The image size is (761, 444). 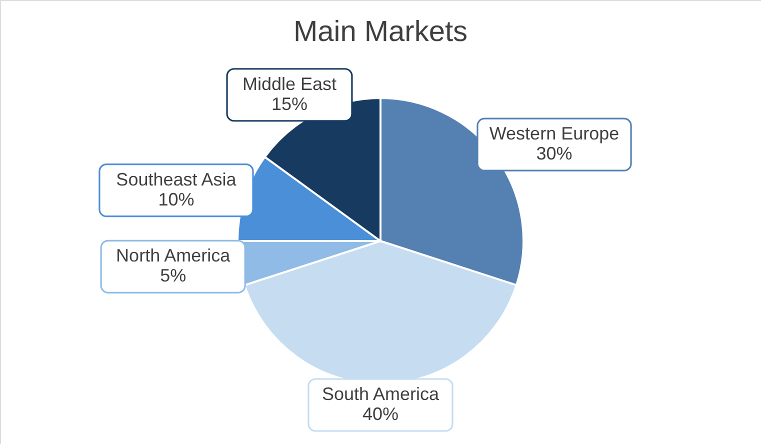 What do you see at coordinates (174, 256) in the screenshot?
I see `slice-label: North America` at bounding box center [174, 256].